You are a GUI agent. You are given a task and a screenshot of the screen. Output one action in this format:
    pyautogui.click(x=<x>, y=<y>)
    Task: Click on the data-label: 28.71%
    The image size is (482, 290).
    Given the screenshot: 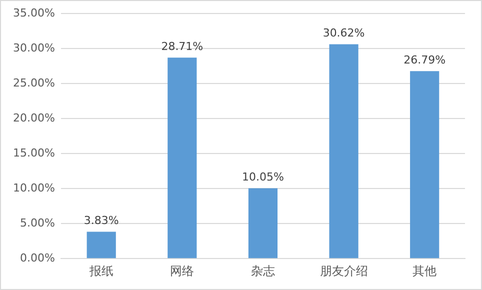 What is the action you would take?
    pyautogui.click(x=182, y=46)
    